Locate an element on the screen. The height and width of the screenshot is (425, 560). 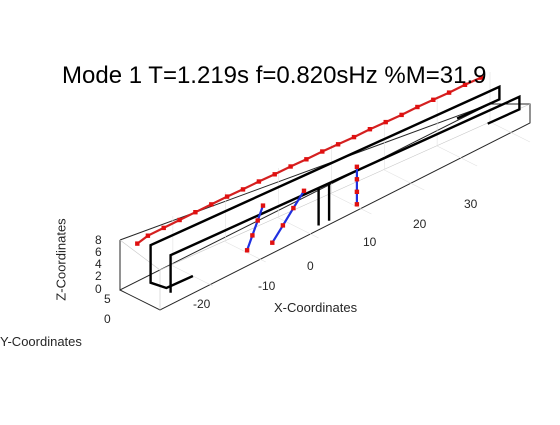
series-line-deformed-diagonal-pier-a is located at coordinates (255, 228).